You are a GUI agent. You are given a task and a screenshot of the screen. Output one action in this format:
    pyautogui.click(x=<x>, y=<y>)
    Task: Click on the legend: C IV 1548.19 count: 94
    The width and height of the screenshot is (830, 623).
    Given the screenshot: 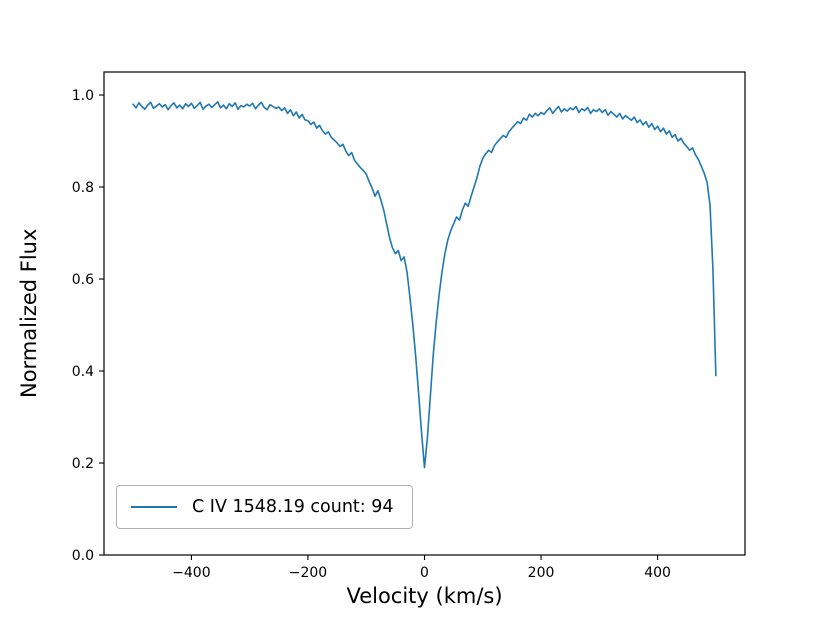 What is the action you would take?
    pyautogui.click(x=264, y=507)
    